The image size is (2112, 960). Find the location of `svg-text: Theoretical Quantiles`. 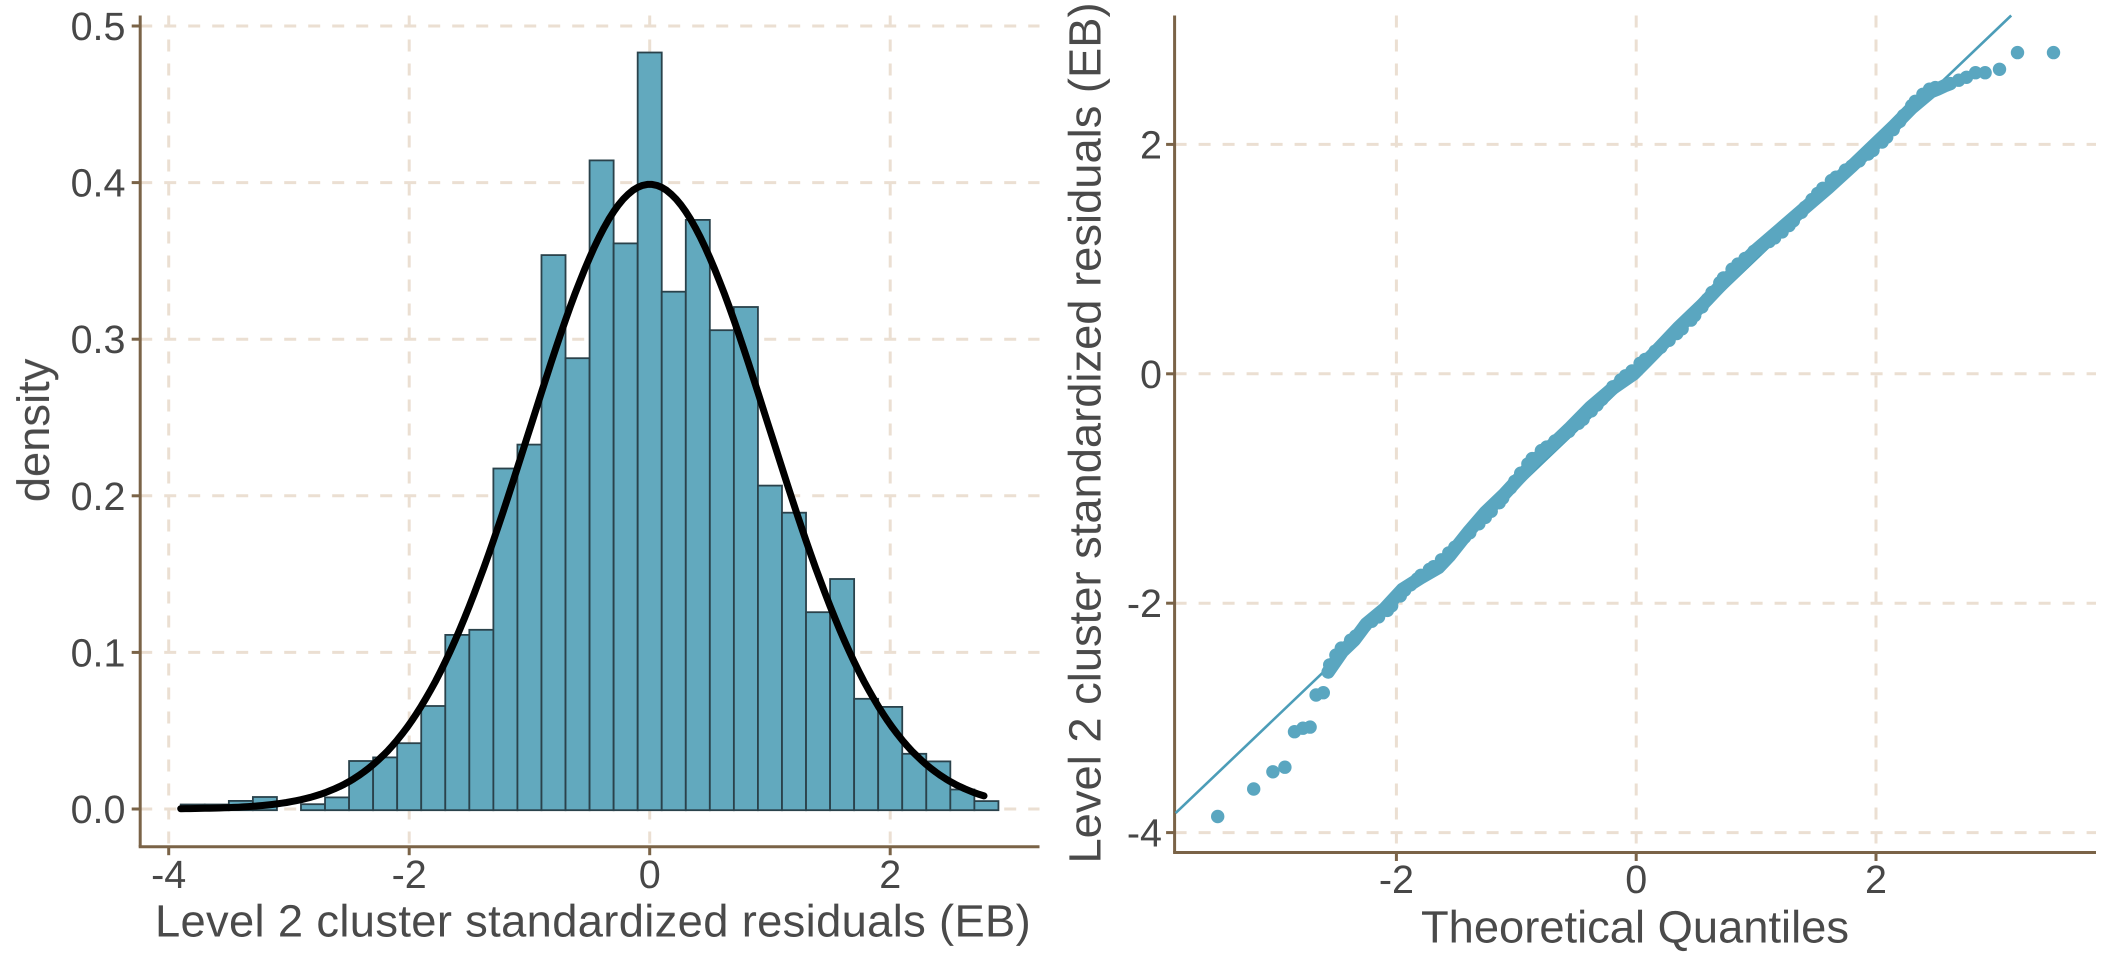

svg-text: Theoretical Quantiles is located at coordinates (1635, 926).